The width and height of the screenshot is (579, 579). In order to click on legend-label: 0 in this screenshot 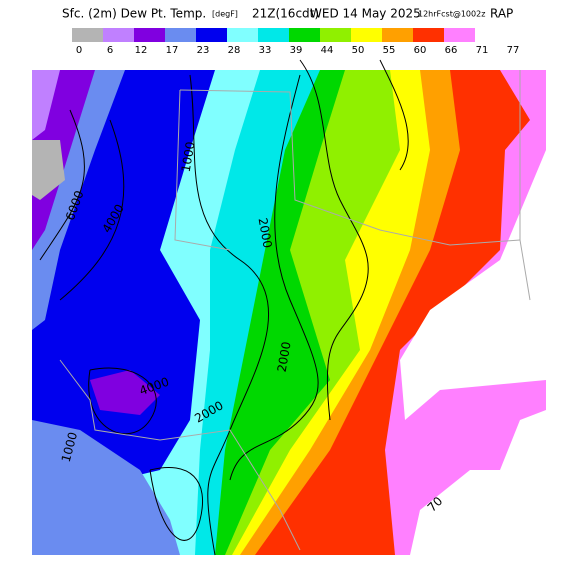, I will do `click(79, 50)`.